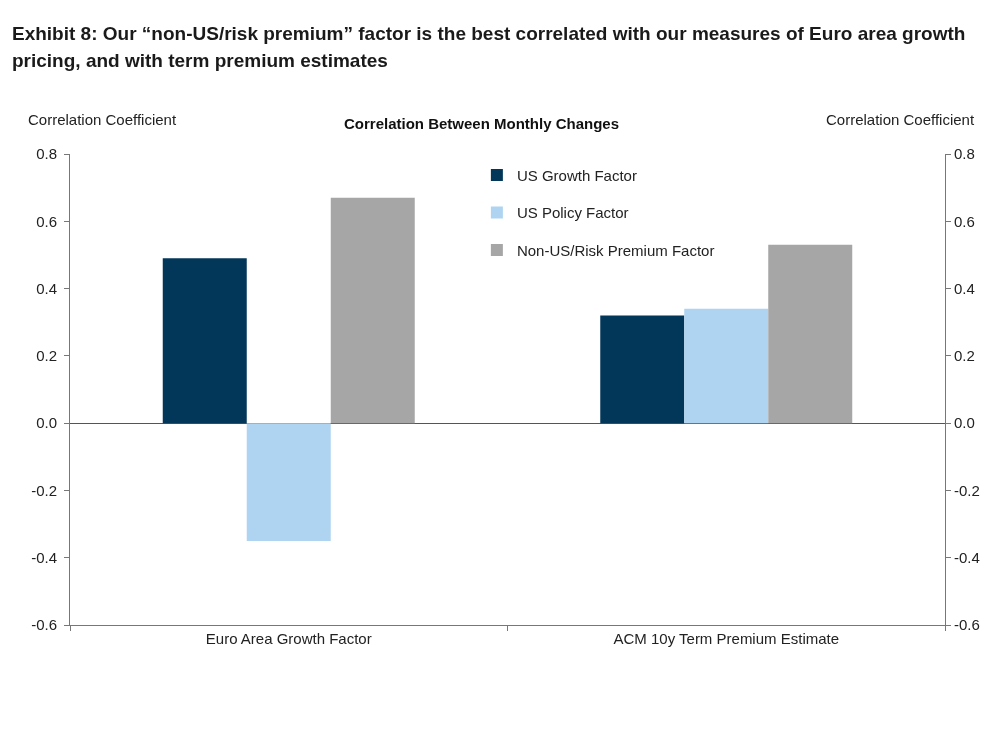 Image resolution: width=1002 pixels, height=730 pixels. What do you see at coordinates (482, 123) in the screenshot?
I see `chart-subtitle: Correlation Between Monthly Changes` at bounding box center [482, 123].